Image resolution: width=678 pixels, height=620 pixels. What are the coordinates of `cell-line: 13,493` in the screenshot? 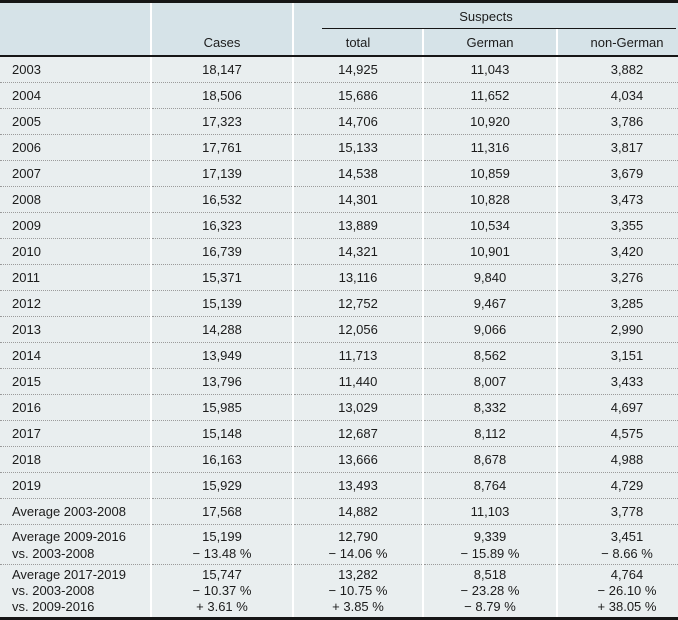 It's located at (358, 485).